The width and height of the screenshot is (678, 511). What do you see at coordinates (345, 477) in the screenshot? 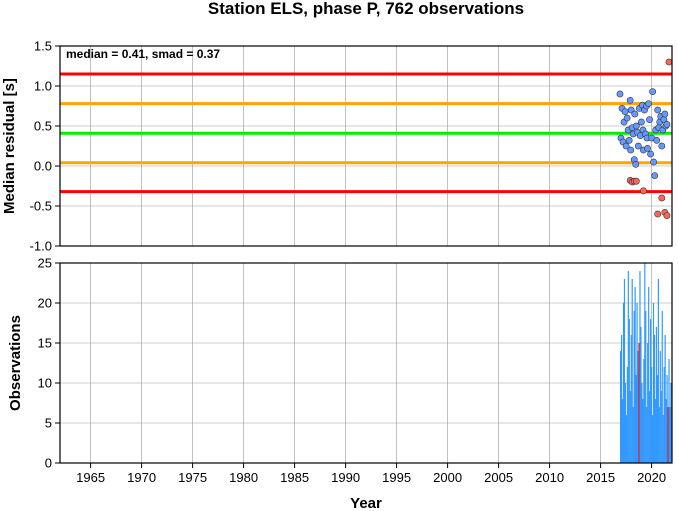
I see `x-tick-label: 1990` at bounding box center [345, 477].